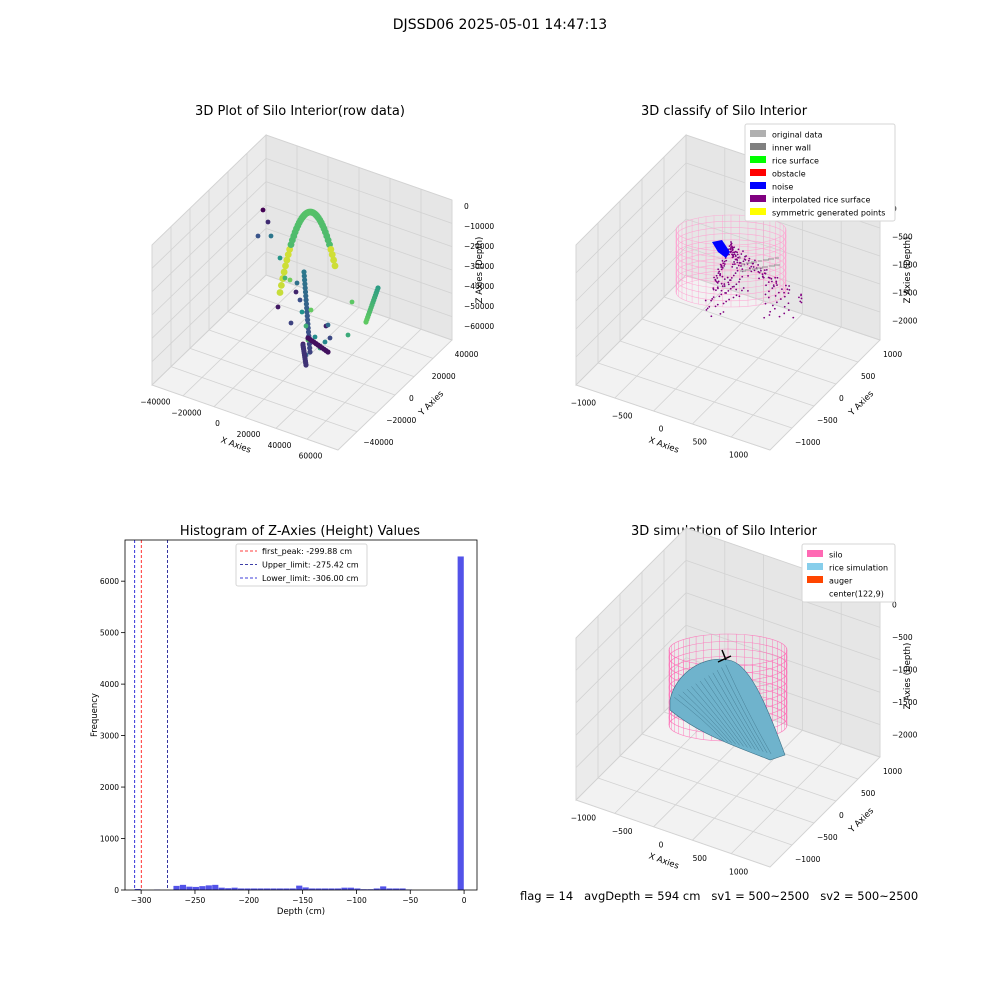  What do you see at coordinates (411, 398) in the screenshot?
I see `y-tick-label: 0` at bounding box center [411, 398].